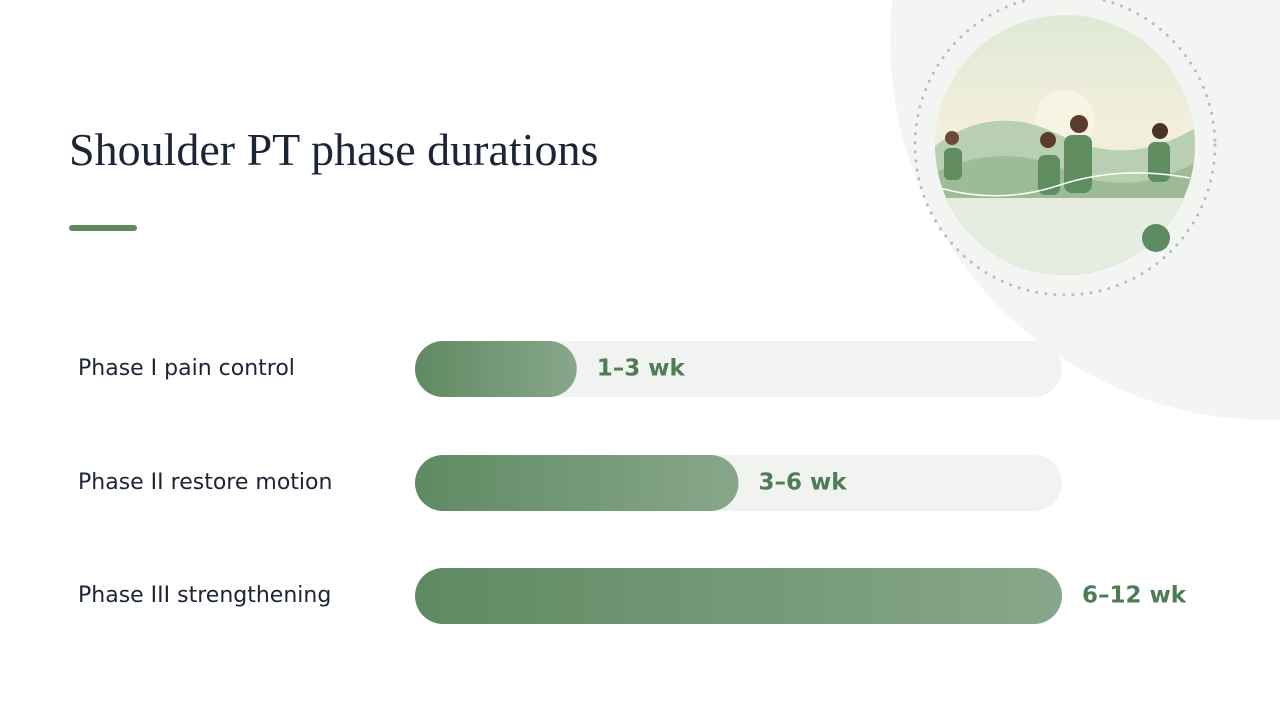 This screenshot has height=720, width=1280. I want to click on bar-track, so click(738, 369).